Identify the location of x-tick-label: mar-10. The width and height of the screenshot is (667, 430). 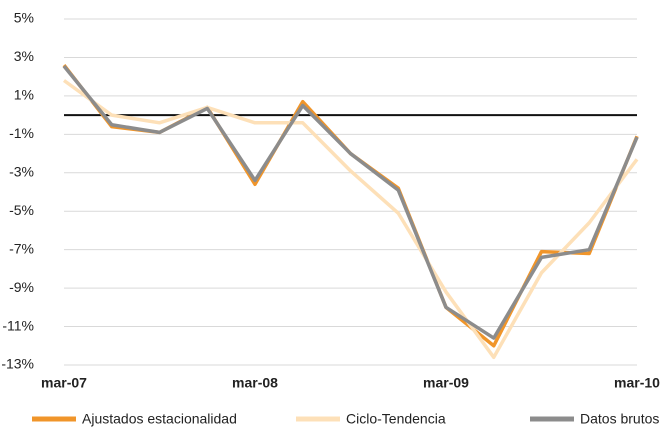
(637, 383).